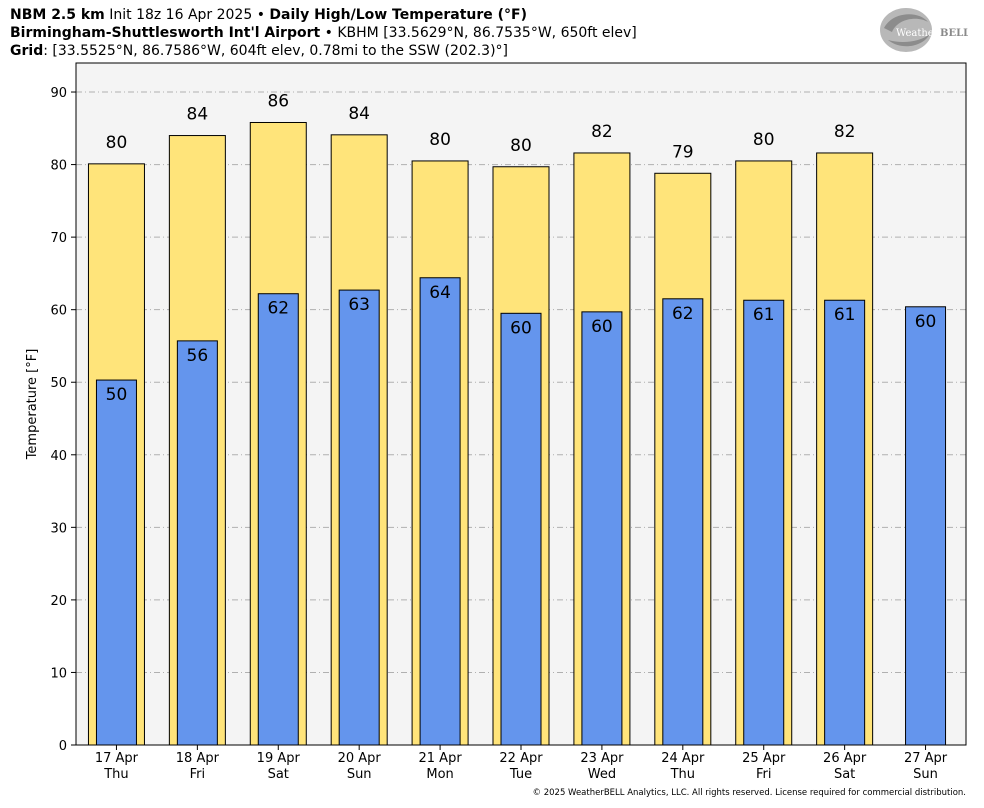 The height and width of the screenshot is (808, 984). I want to click on high-temp-label: 79, so click(683, 152).